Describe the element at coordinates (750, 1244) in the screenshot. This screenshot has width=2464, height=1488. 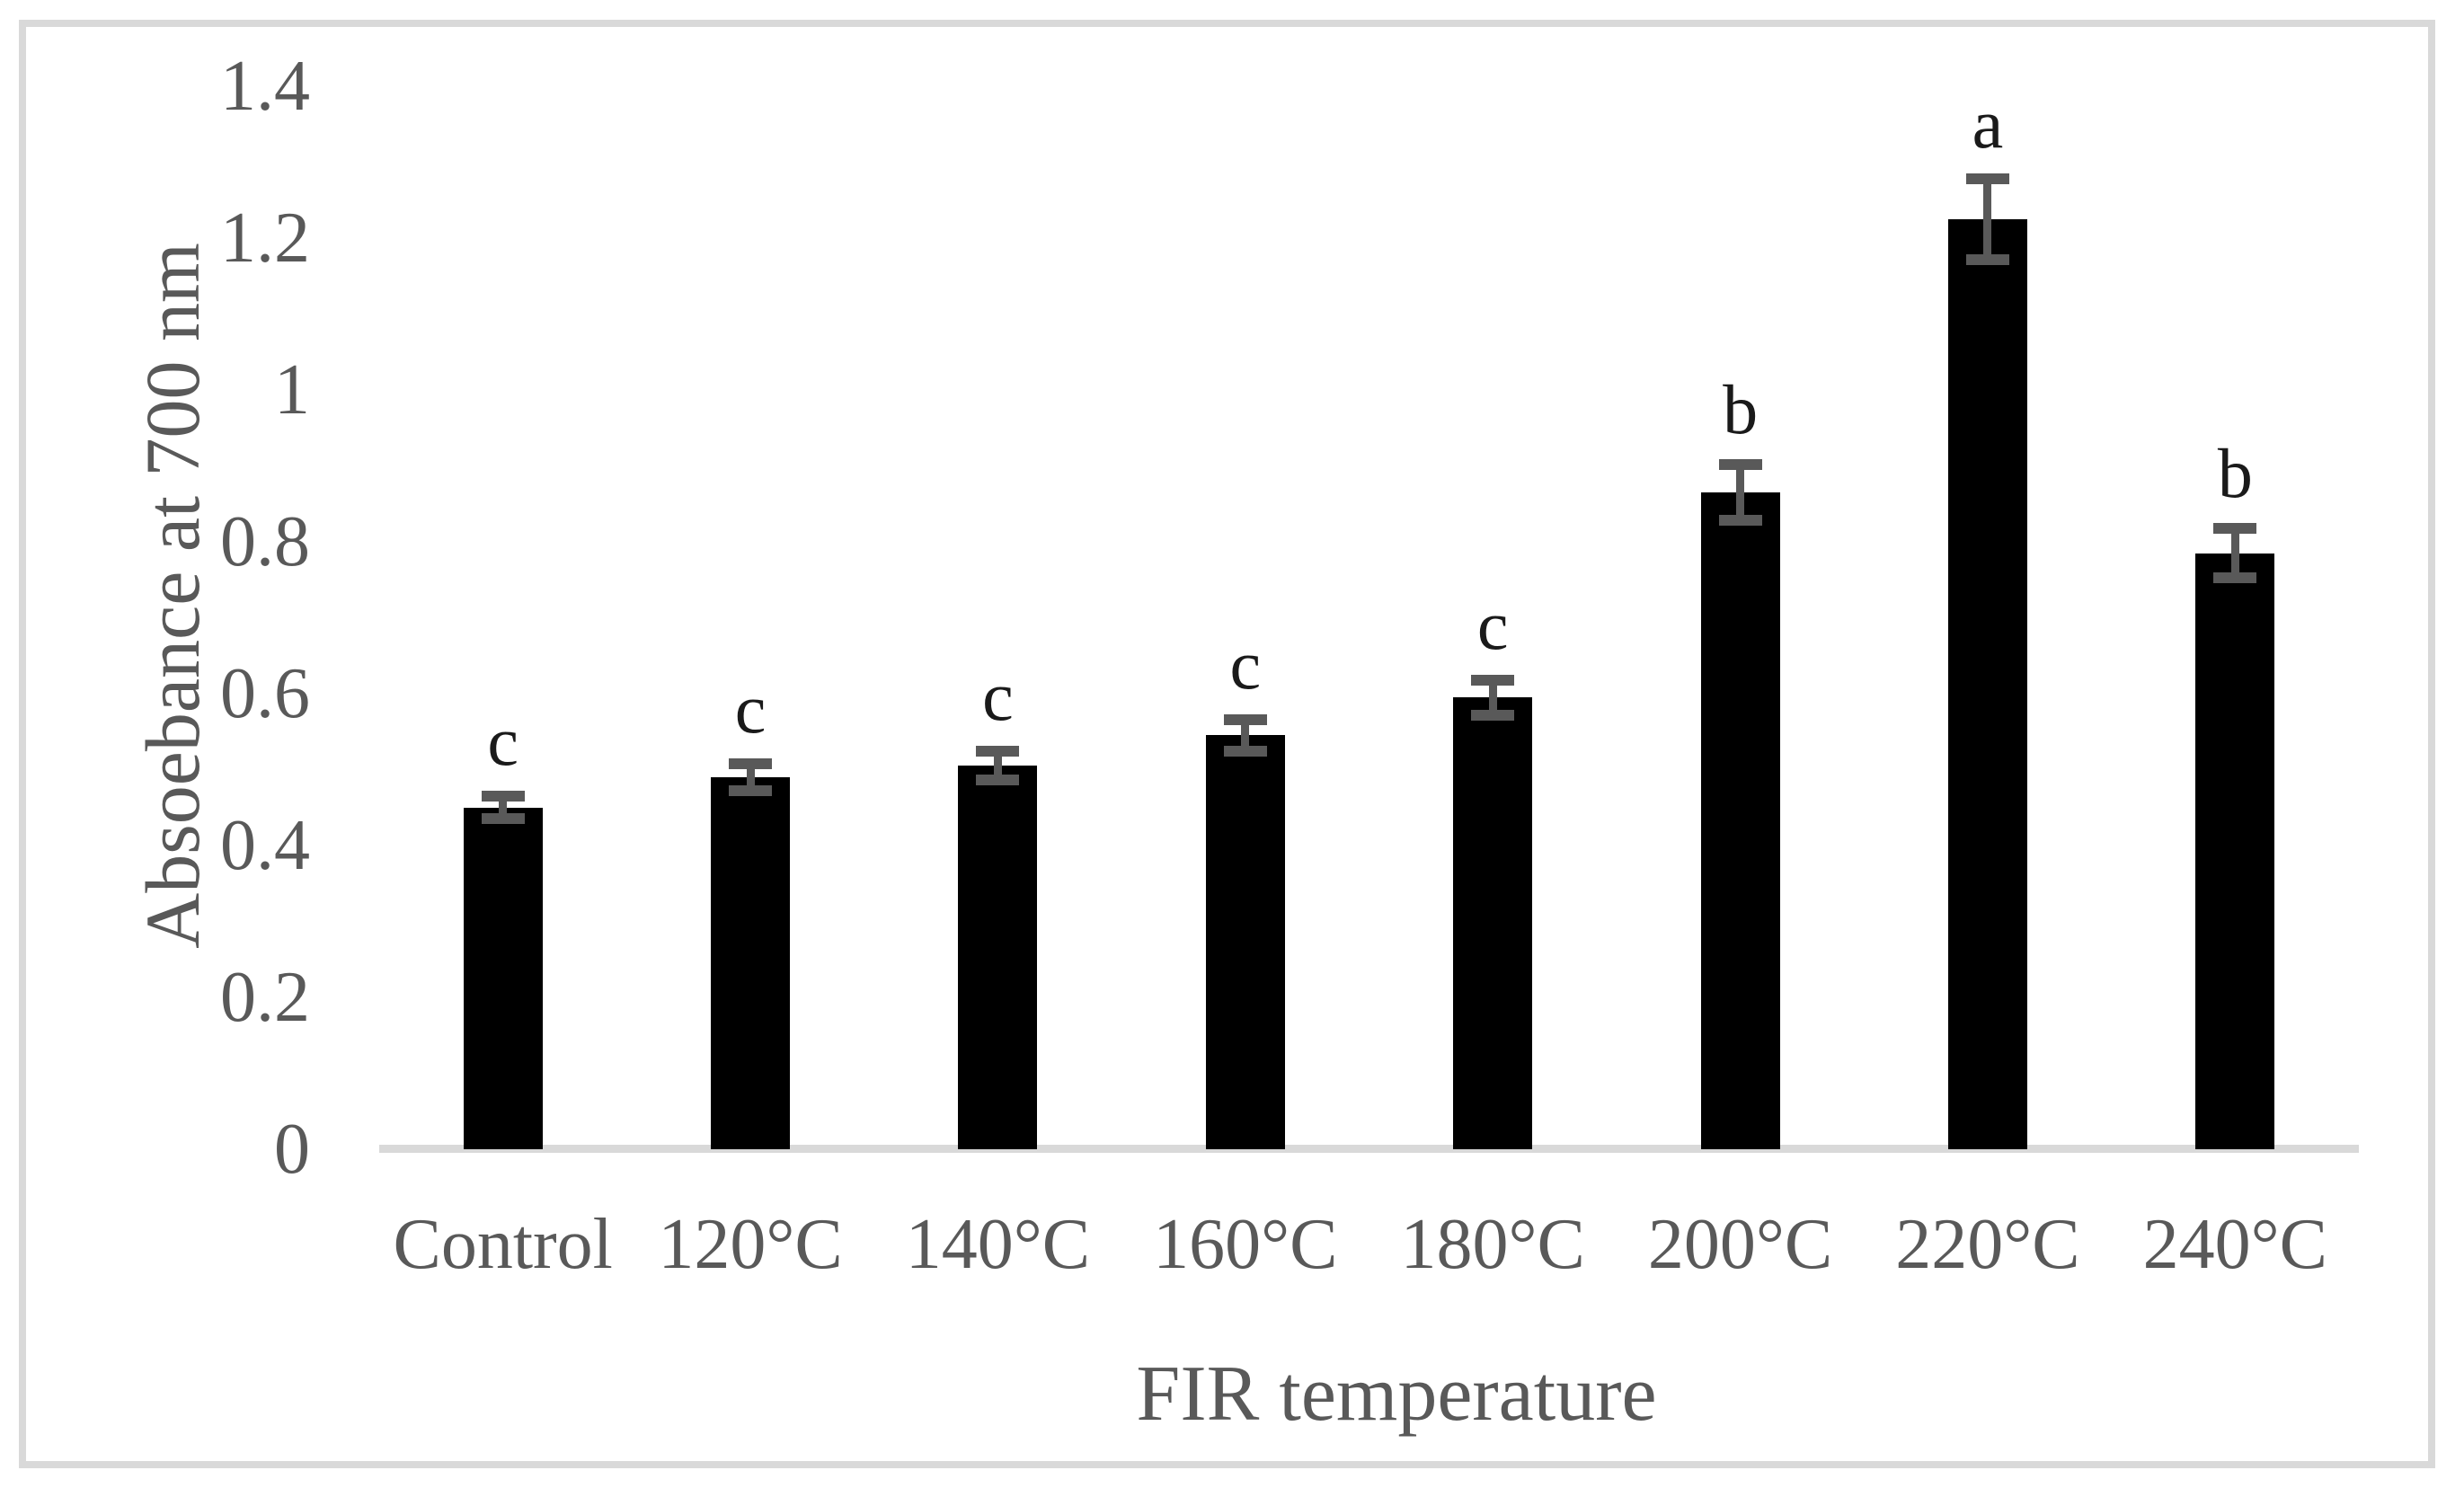
I see `x-category-label: 120°C` at that location.